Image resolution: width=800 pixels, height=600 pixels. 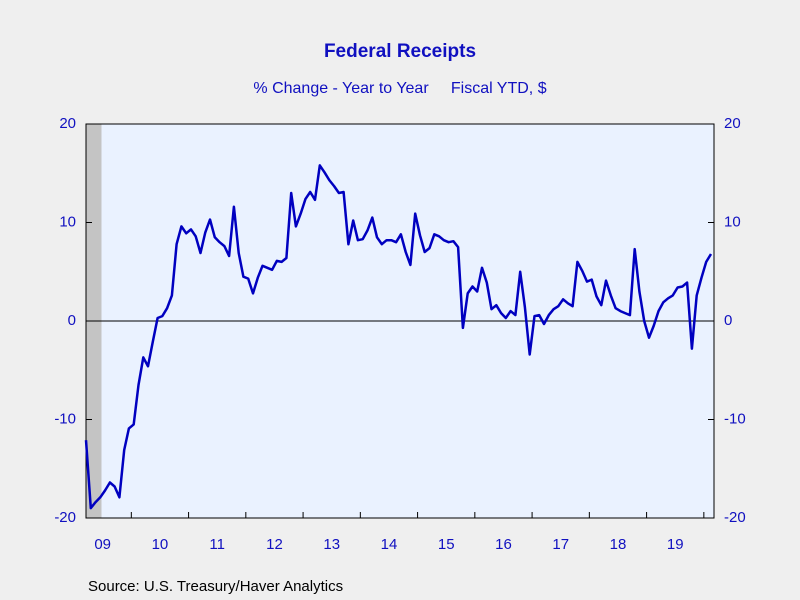 What do you see at coordinates (399, 88) in the screenshot?
I see `chart-subtitle: % Change - Year to Year Fiscal YTD, $` at bounding box center [399, 88].